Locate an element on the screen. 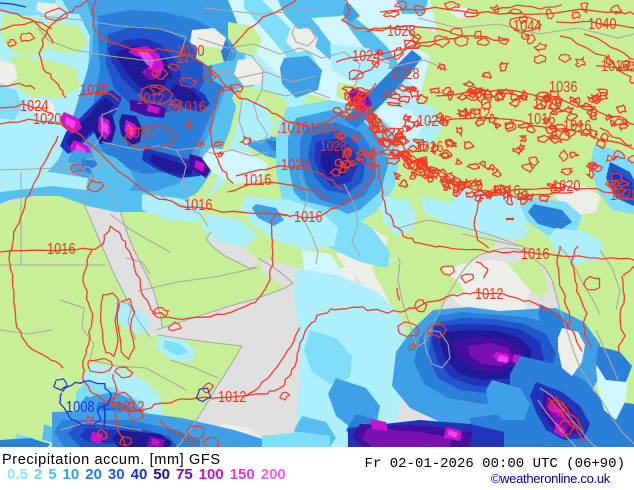  svg-text: 1040 is located at coordinates (602, 25).